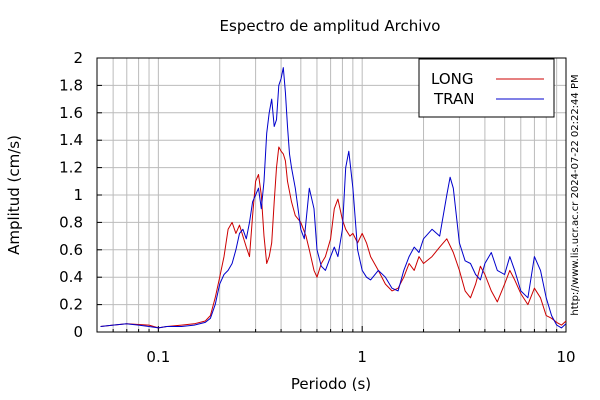 Image resolution: width=600 pixels, height=400 pixels. Describe the element at coordinates (565, 357) in the screenshot. I see `x-tick-label: 10` at that location.